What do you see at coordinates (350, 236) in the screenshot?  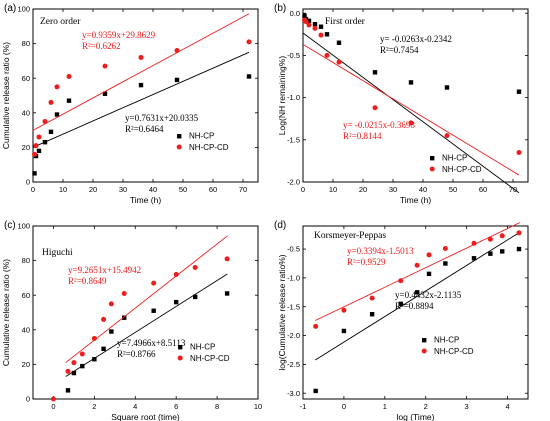 I see `panel-title: Korsmeyer-Peppas` at bounding box center [350, 236].